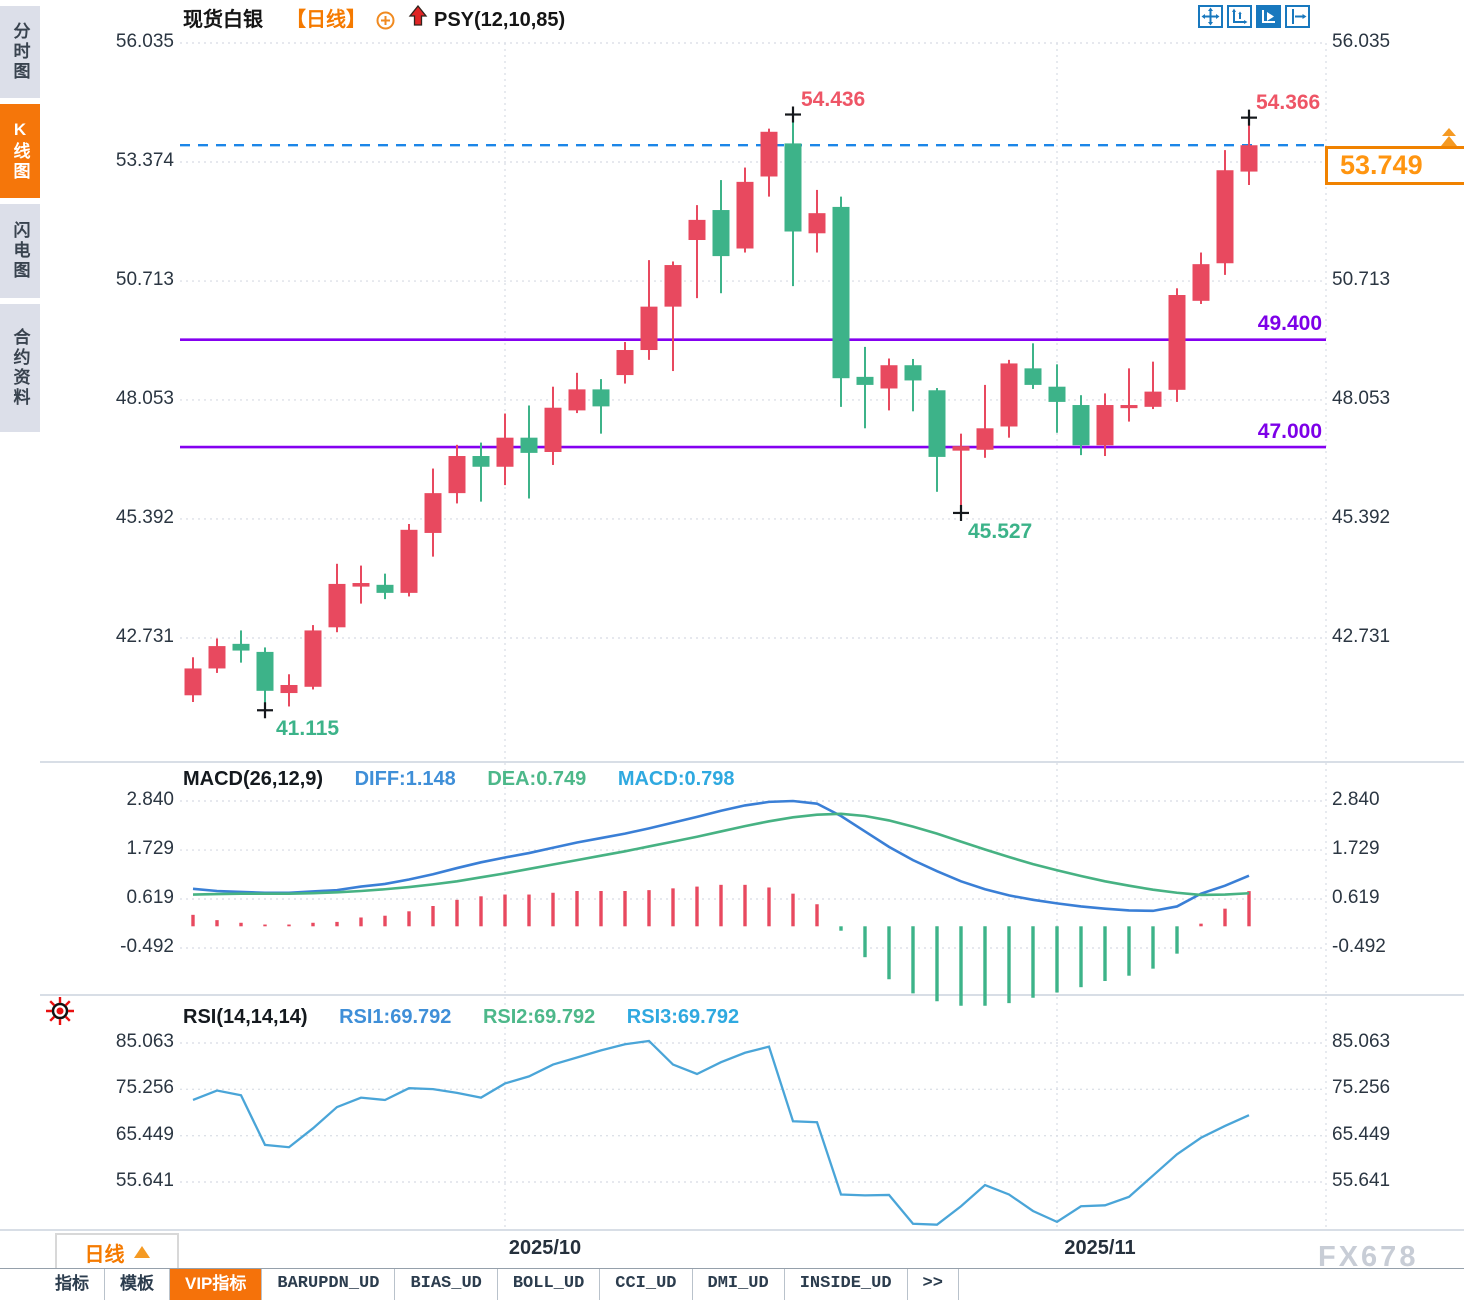 The image size is (1464, 1300). I want to click on macd-dea-value: DEA:0.749, so click(537, 779).